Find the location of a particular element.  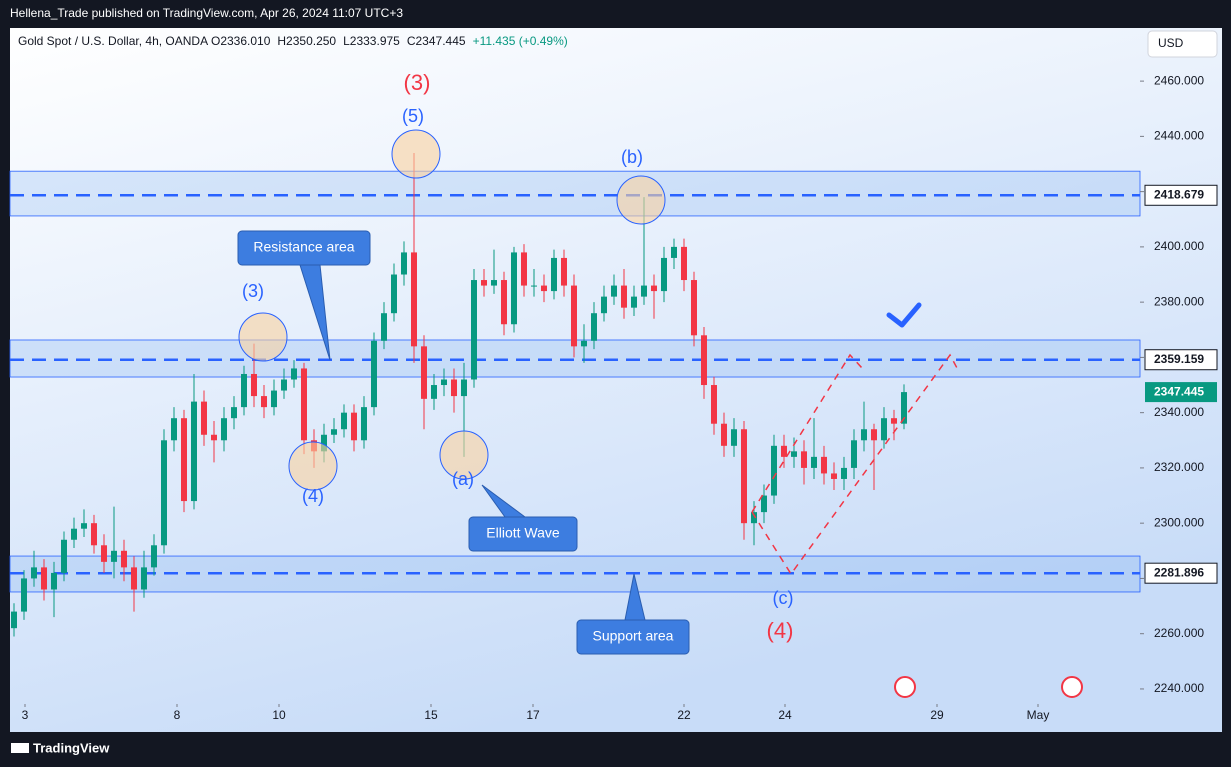

last-price-tag is located at coordinates (1181, 392).